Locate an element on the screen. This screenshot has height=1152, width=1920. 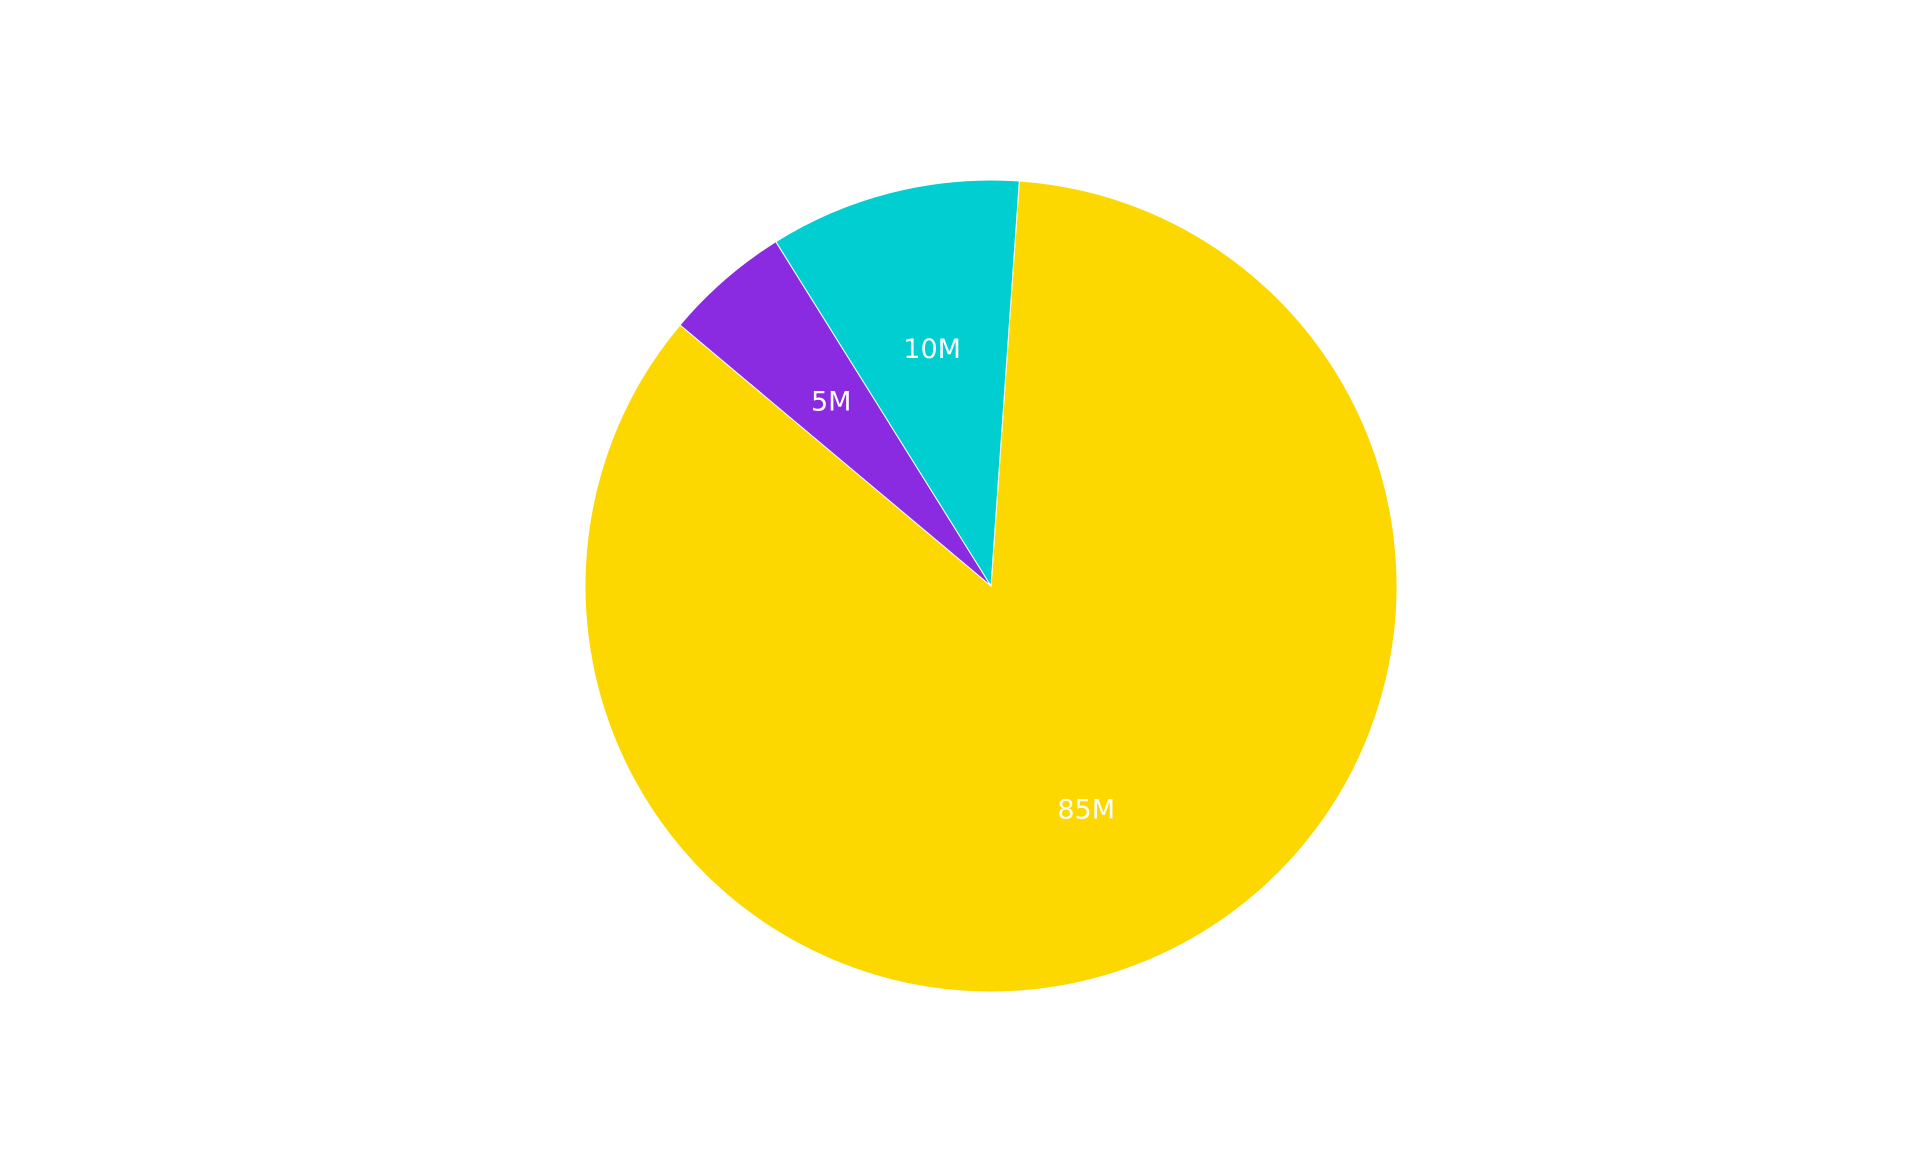
pie-value-labels: 85M 5M 10M is located at coordinates (963, 580).